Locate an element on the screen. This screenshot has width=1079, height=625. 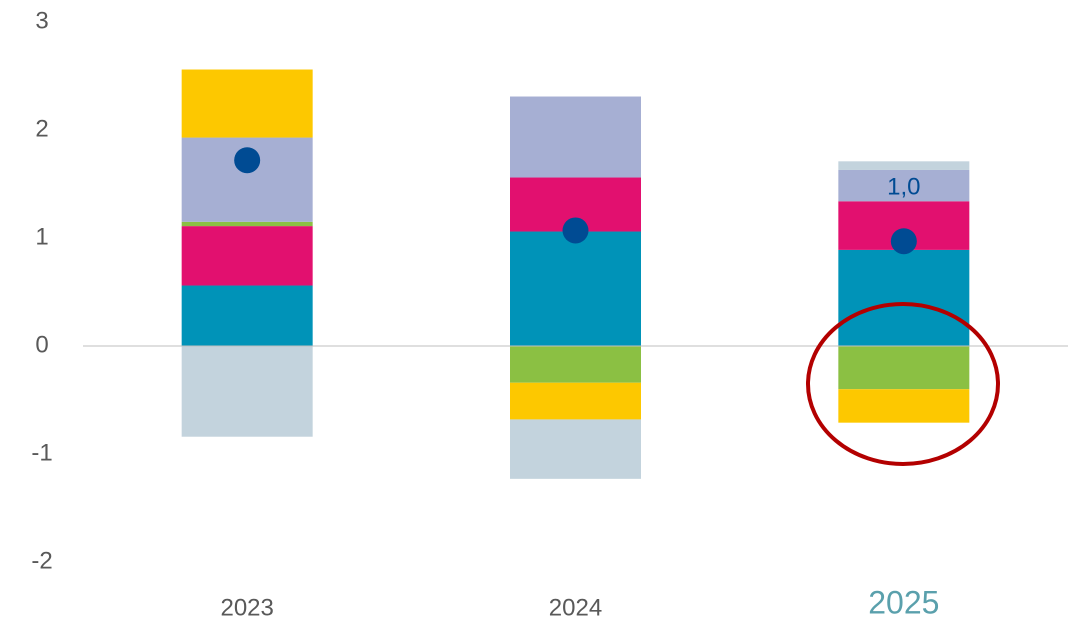
dot-label: 1,0 is located at coordinates (903, 187).